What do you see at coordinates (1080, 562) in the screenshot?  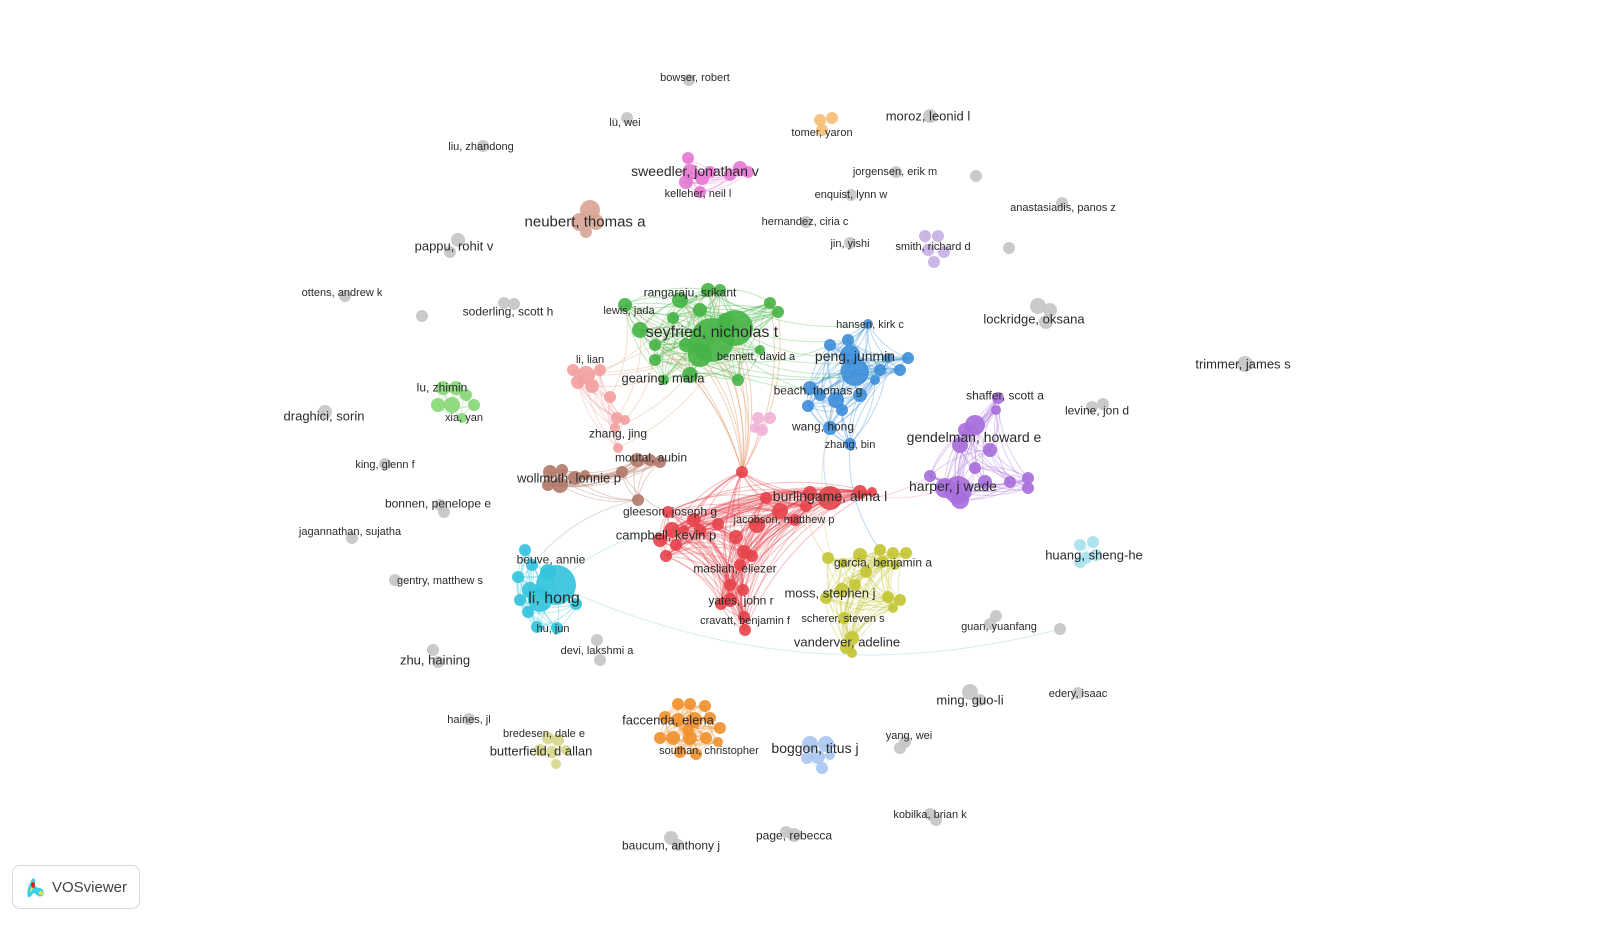 I see `node-lightcyan` at bounding box center [1080, 562].